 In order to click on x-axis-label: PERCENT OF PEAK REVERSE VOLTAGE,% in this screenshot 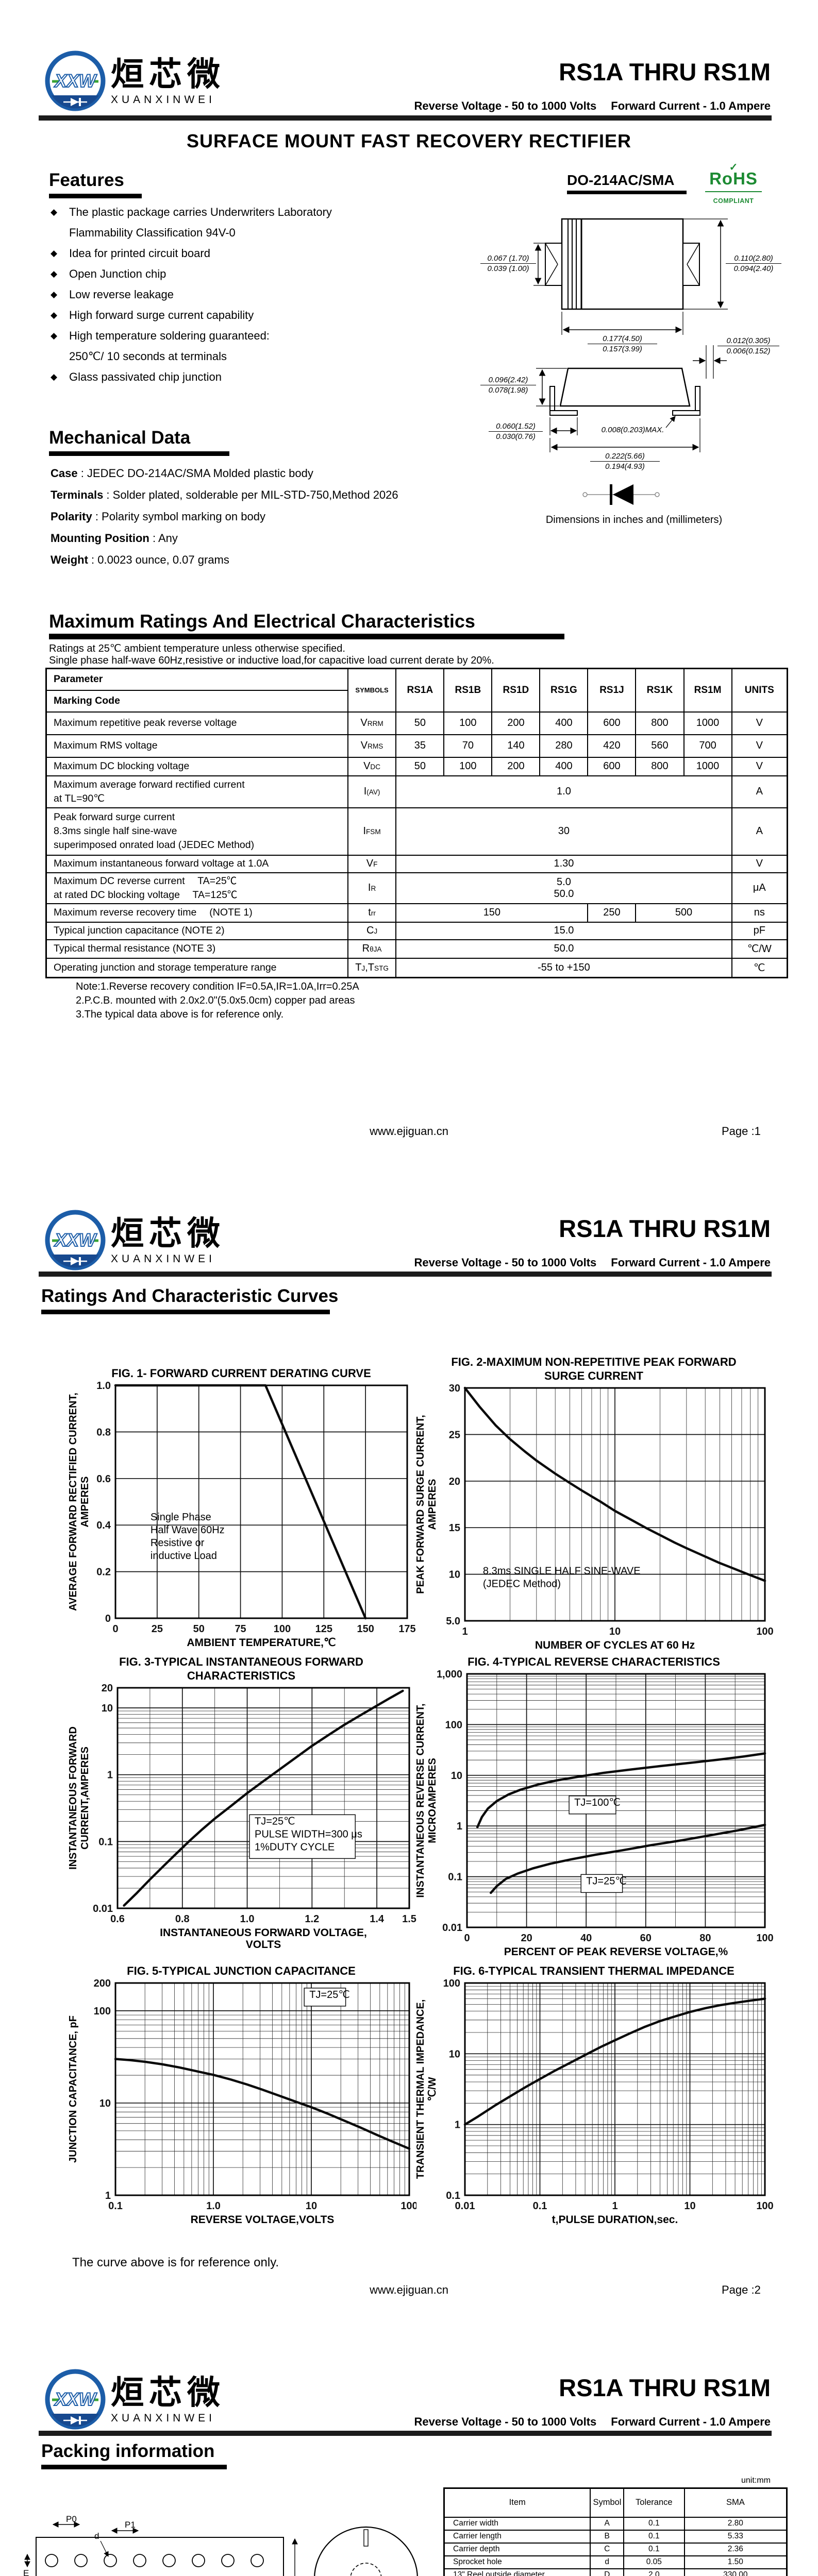, I will do `click(616, 1952)`.